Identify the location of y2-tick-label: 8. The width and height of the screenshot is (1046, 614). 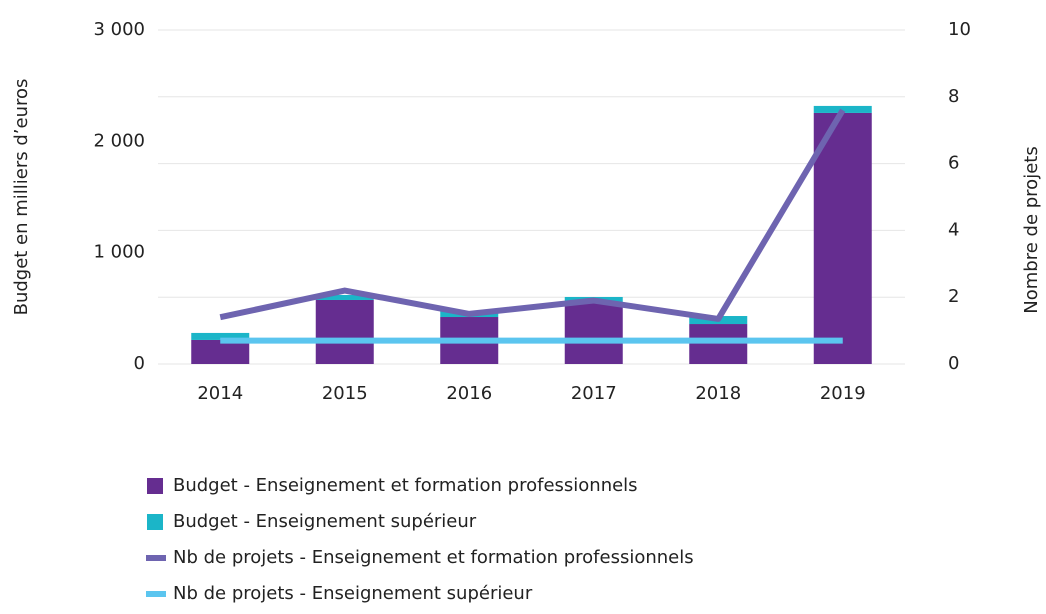
(953, 96).